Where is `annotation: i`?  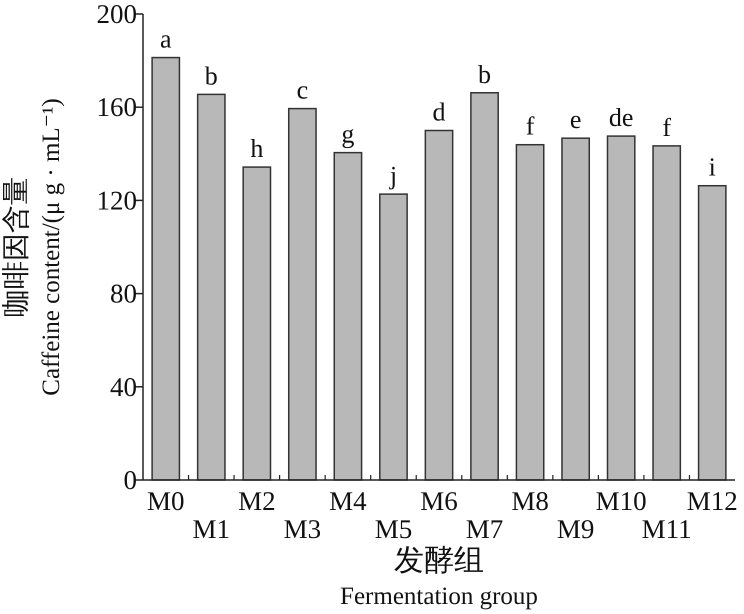
annotation: i is located at coordinates (712, 167).